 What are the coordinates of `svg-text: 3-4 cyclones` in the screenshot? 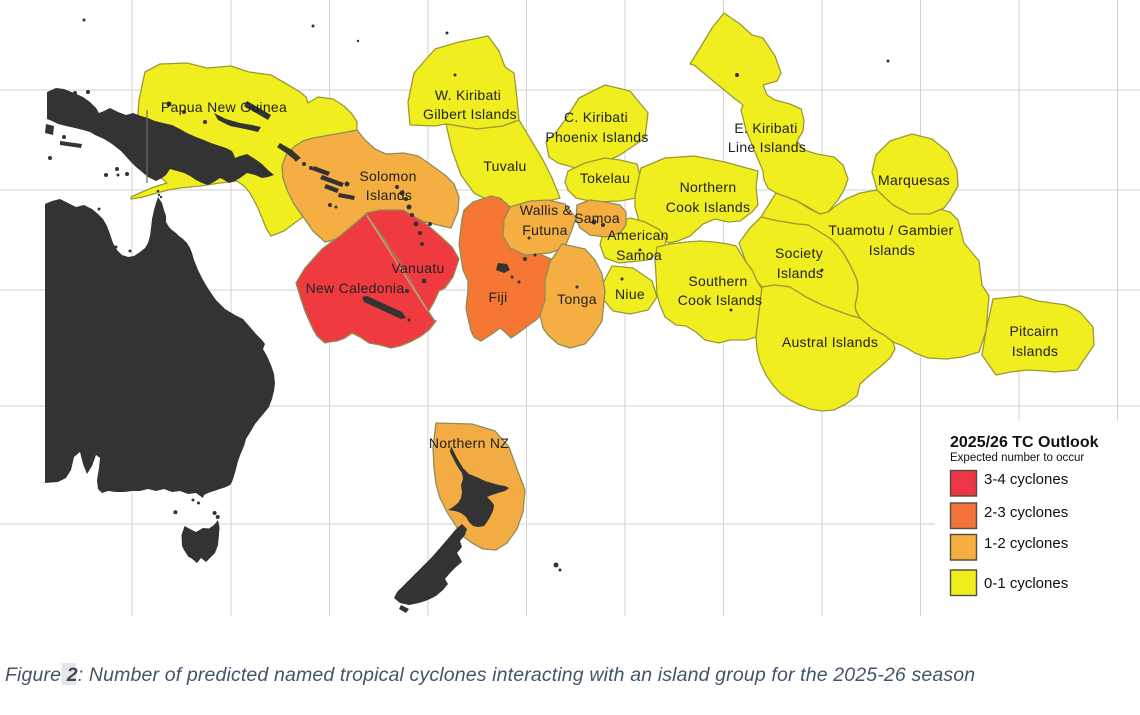 It's located at (1026, 479).